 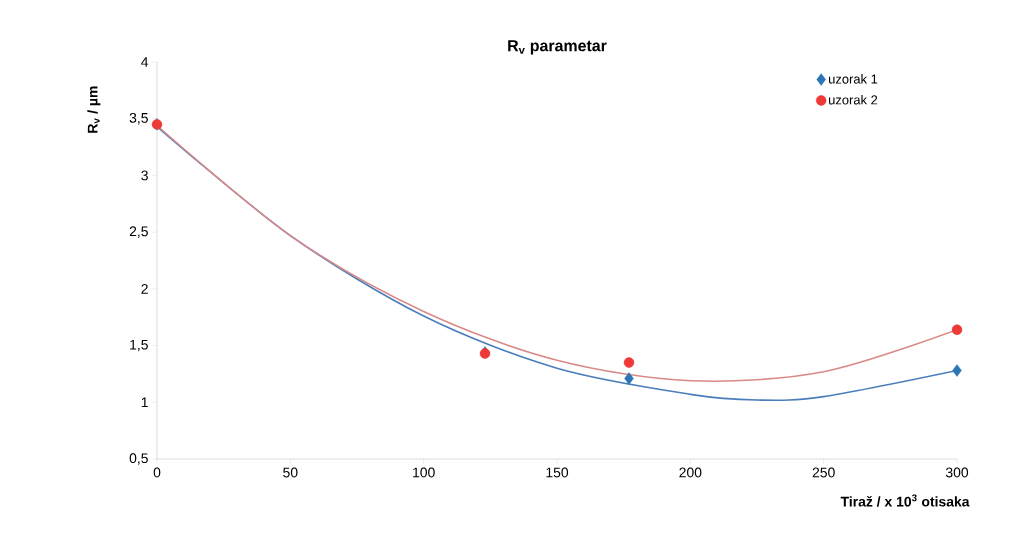 I want to click on legend-label: uzorak 2, so click(x=853, y=99).